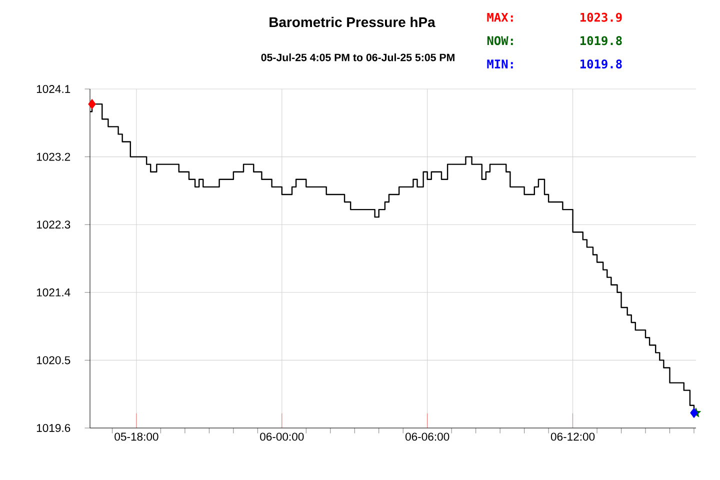 This screenshot has width=720, height=480. I want to click on chart-subtitle: 05-Jul-25 4:05 PM to 06-Jul-25 5:05 PM, so click(357, 57).